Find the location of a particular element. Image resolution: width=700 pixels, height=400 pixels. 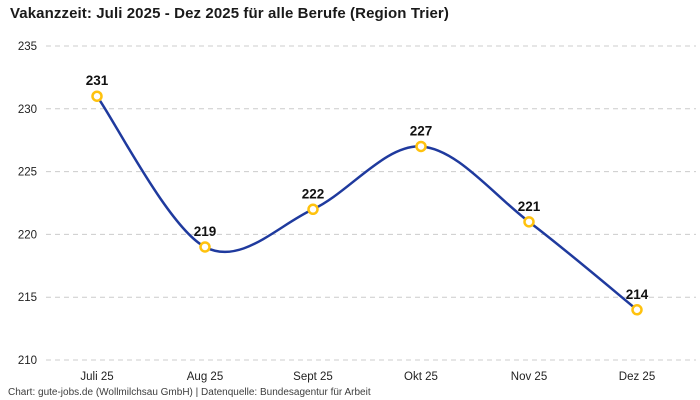

y-tick-label: 220 is located at coordinates (27, 235).